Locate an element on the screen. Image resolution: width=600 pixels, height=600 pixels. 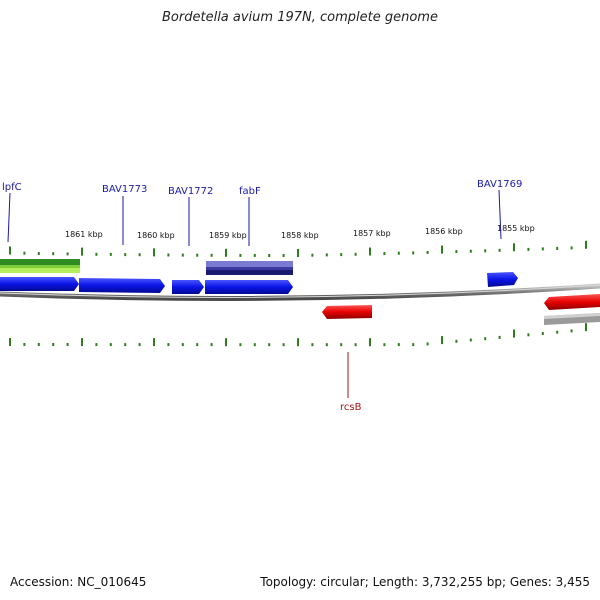
label-bav1773-text: BAV1773 is located at coordinates (124, 189).